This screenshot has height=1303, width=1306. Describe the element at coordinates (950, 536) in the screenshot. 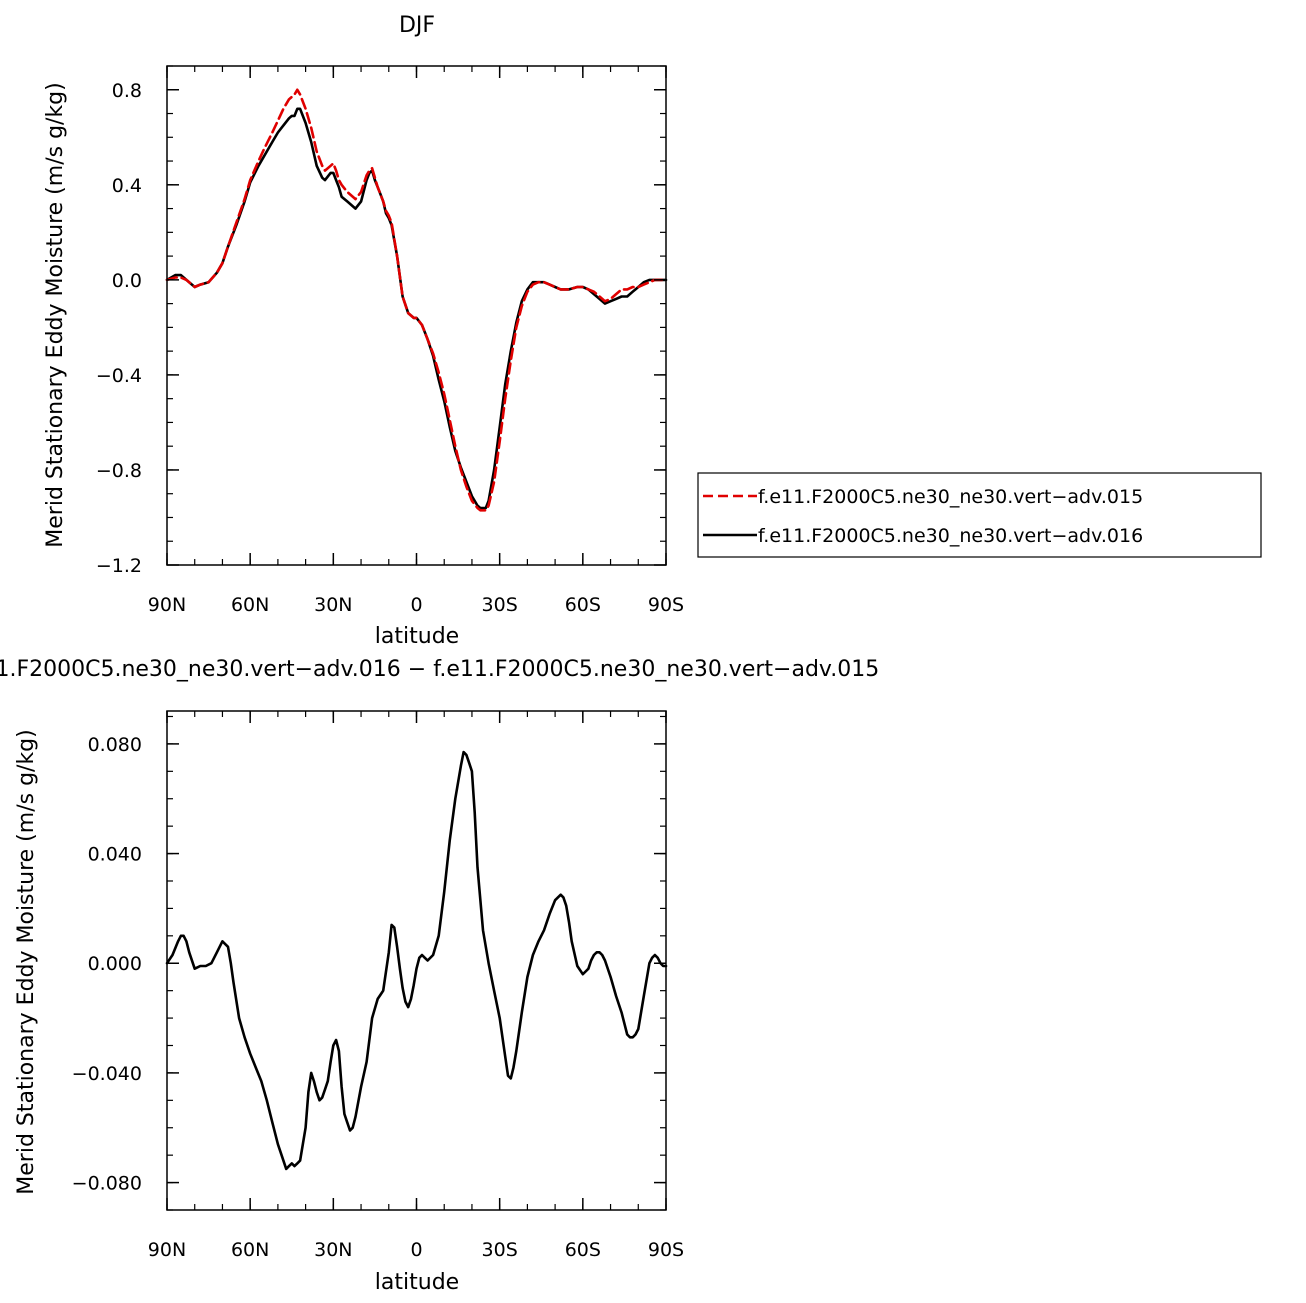

I see `legend-label-016: f.e11.F2000C5.ne30_ne30.vert−adv.016` at that location.